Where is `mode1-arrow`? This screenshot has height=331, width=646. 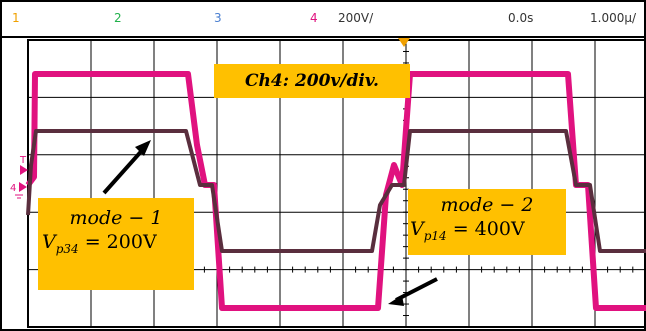 mode1-arrow is located at coordinates (125, 169).